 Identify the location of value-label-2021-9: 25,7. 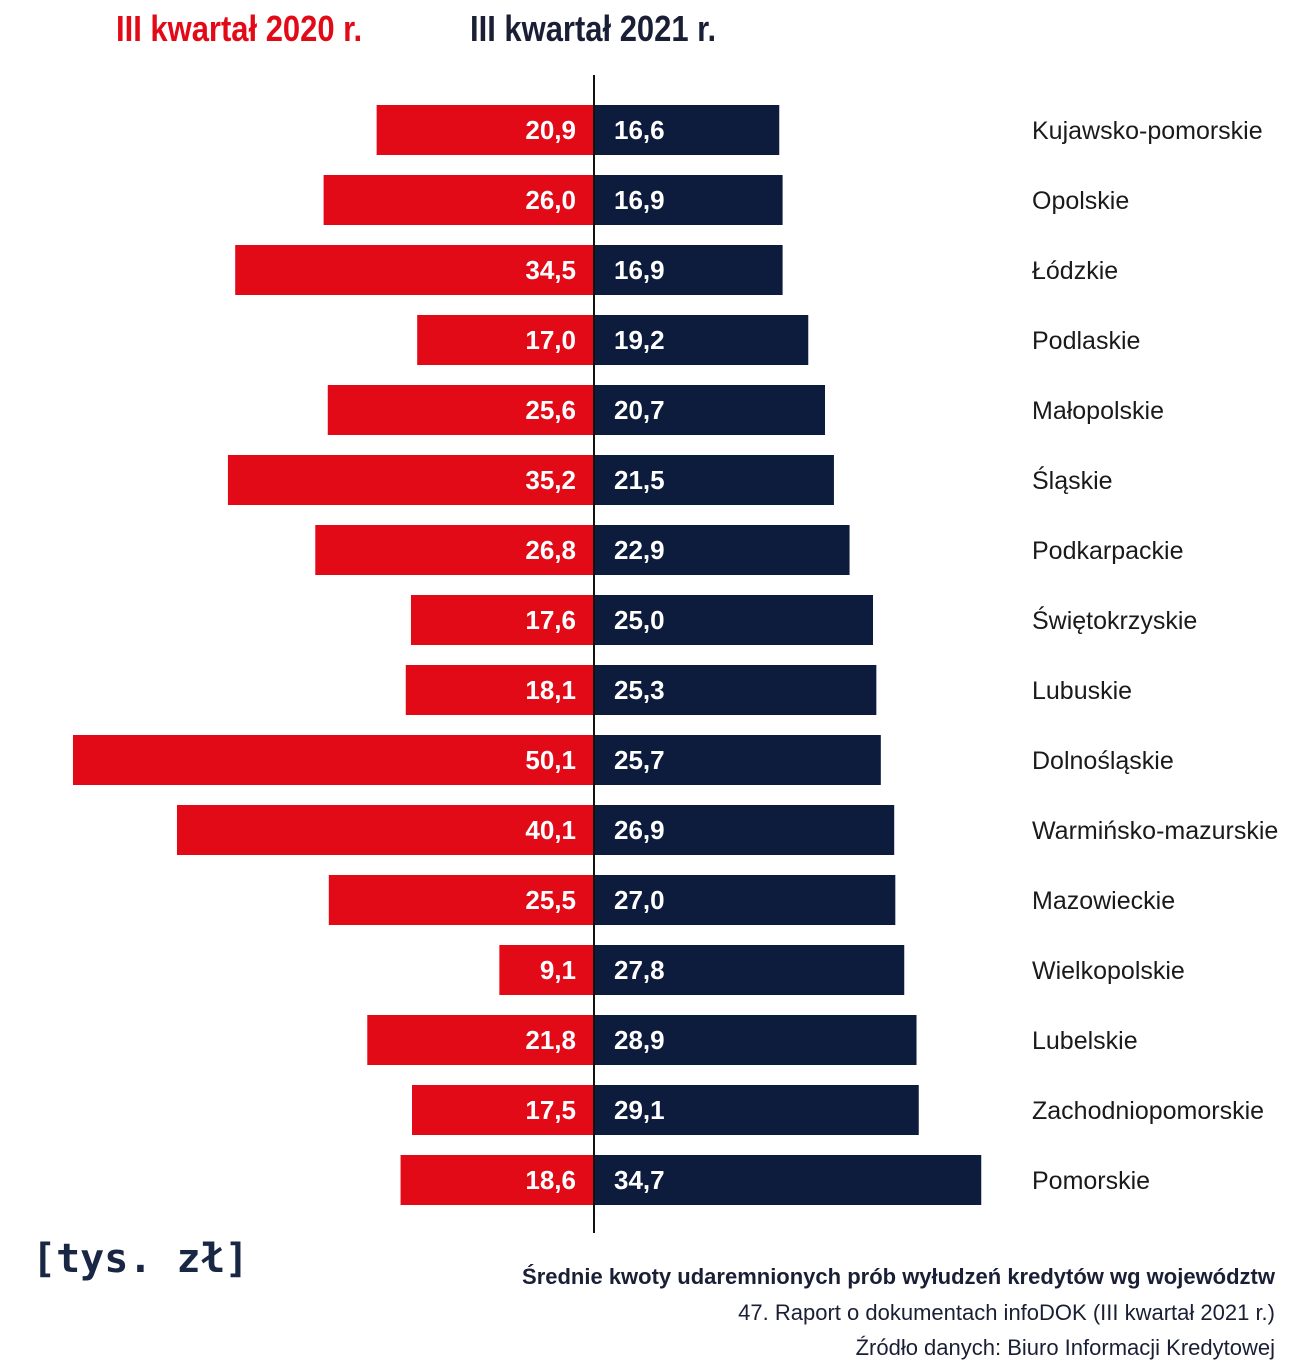
(639, 760).